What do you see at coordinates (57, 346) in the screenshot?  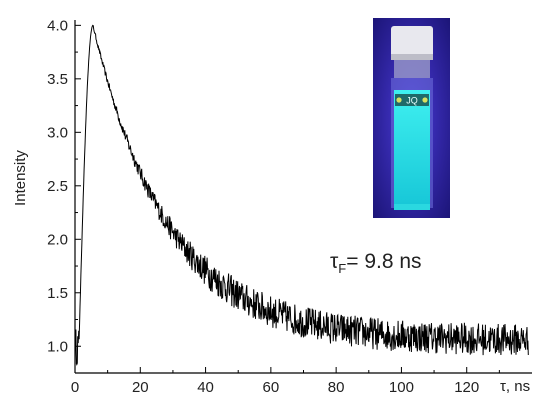 I see `y-tick-label: 1.0` at bounding box center [57, 346].